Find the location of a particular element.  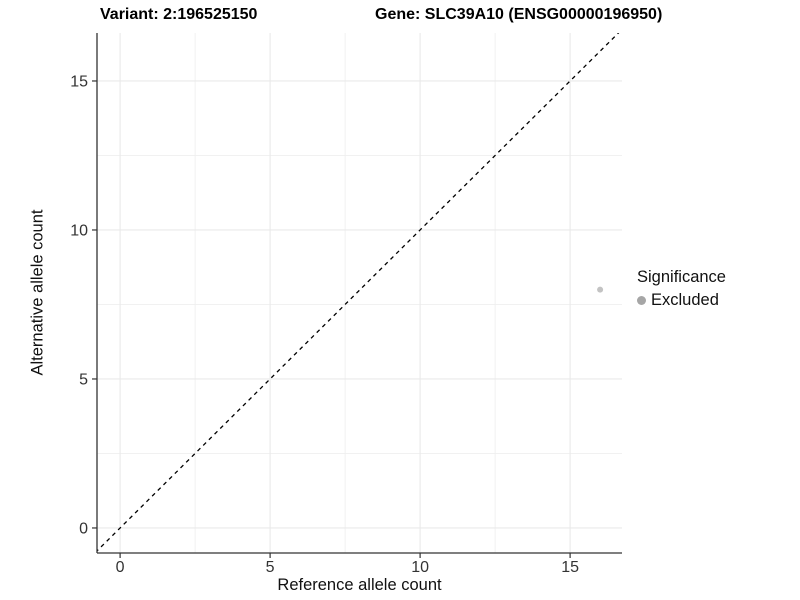

x-tick-label: 15 is located at coordinates (570, 567).